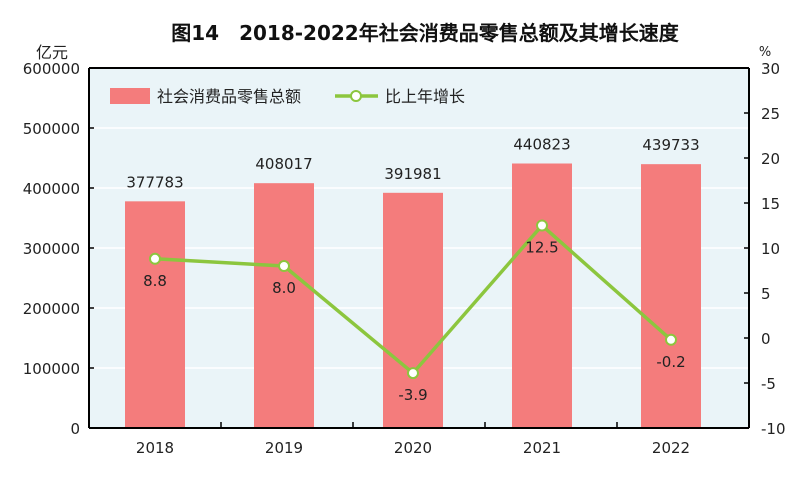 This screenshot has height=482, width=800. Describe the element at coordinates (51, 69) in the screenshot. I see `left-tick-label: 600000` at that location.